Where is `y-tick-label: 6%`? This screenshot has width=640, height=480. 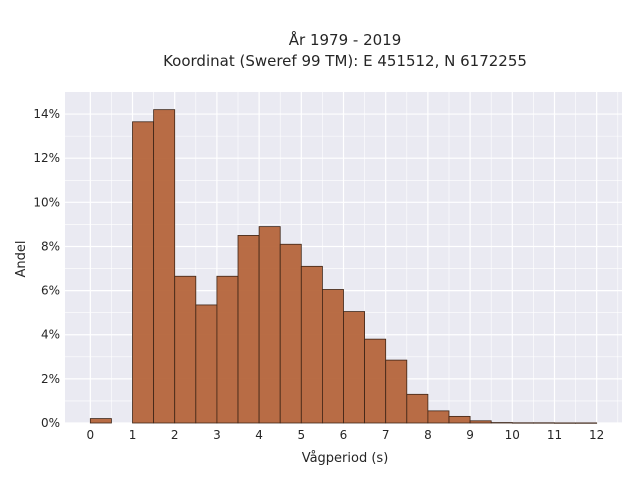
y-tick-label: 6% is located at coordinates (50, 291).